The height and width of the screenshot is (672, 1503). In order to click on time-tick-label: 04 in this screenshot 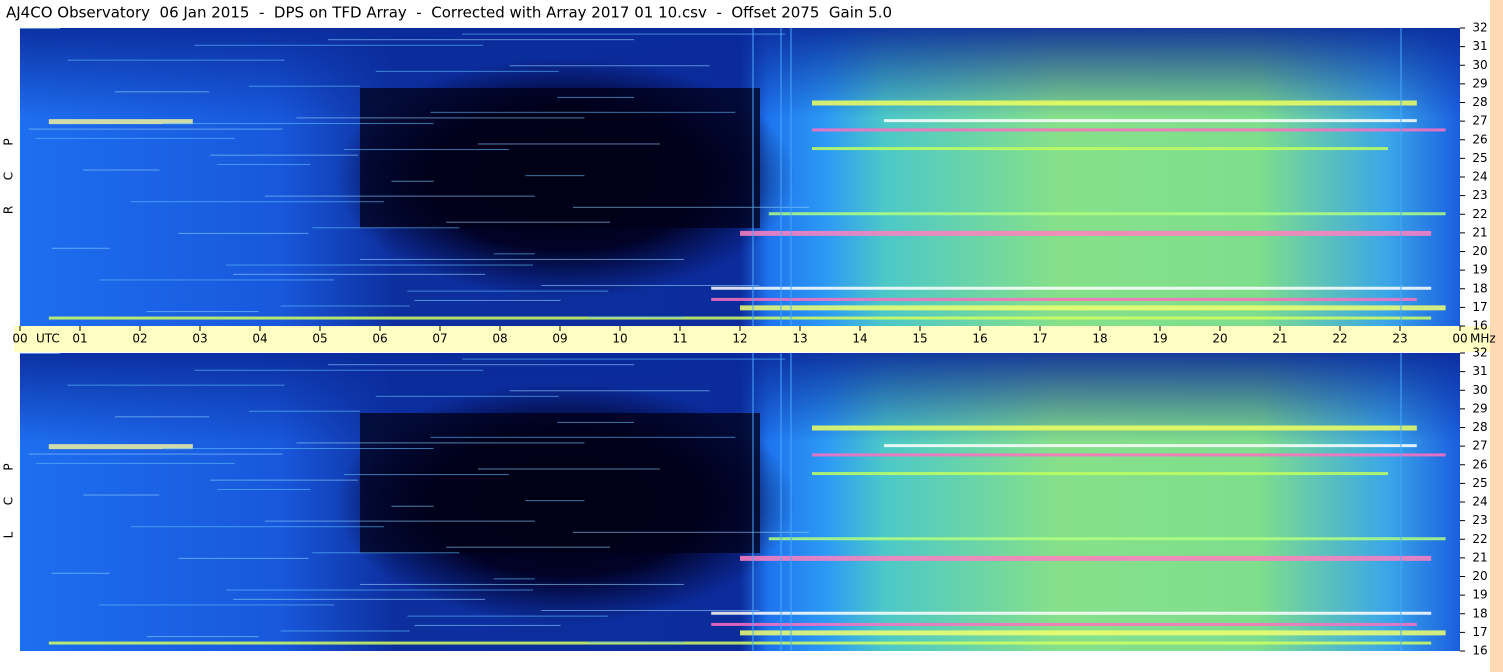, I will do `click(259, 339)`.